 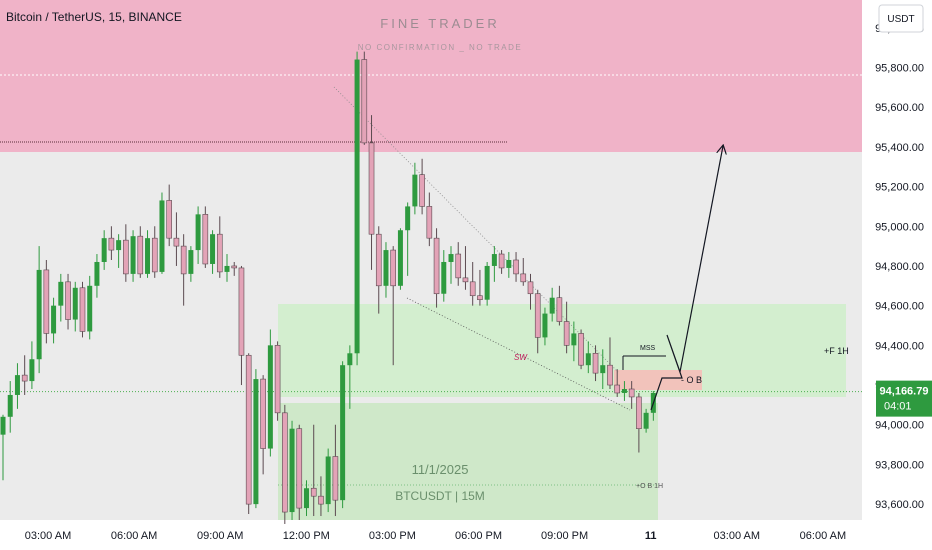 I want to click on currency-button-frame, so click(x=901, y=18).